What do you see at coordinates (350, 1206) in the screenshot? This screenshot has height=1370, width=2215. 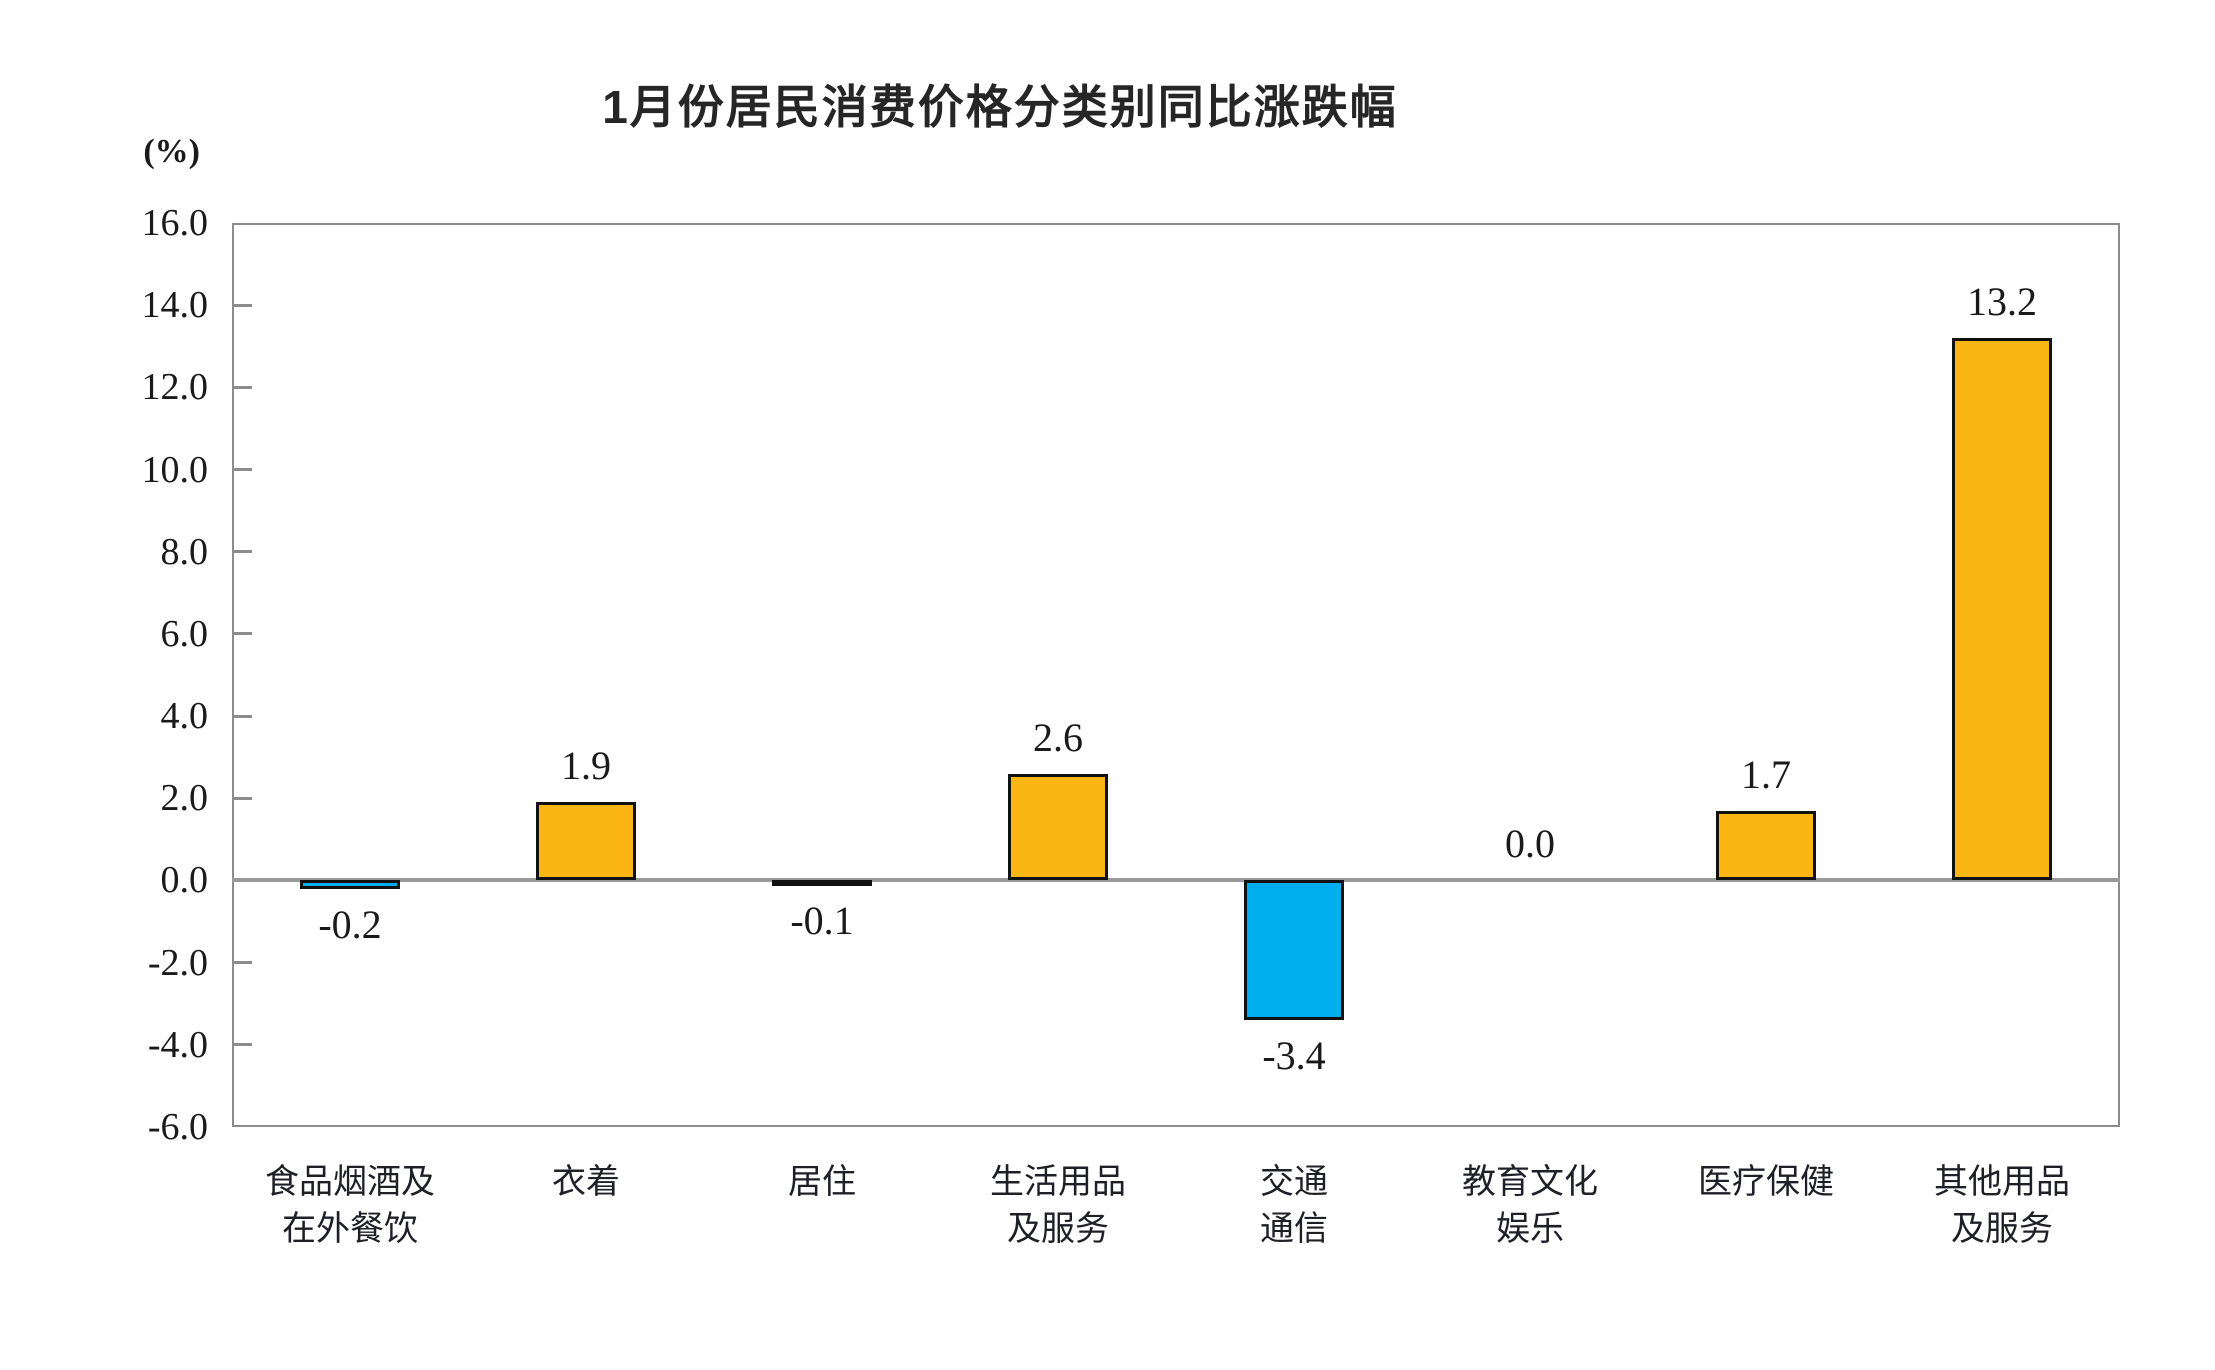 I see `category-label: 食品烟酒及 在外餐饮` at bounding box center [350, 1206].